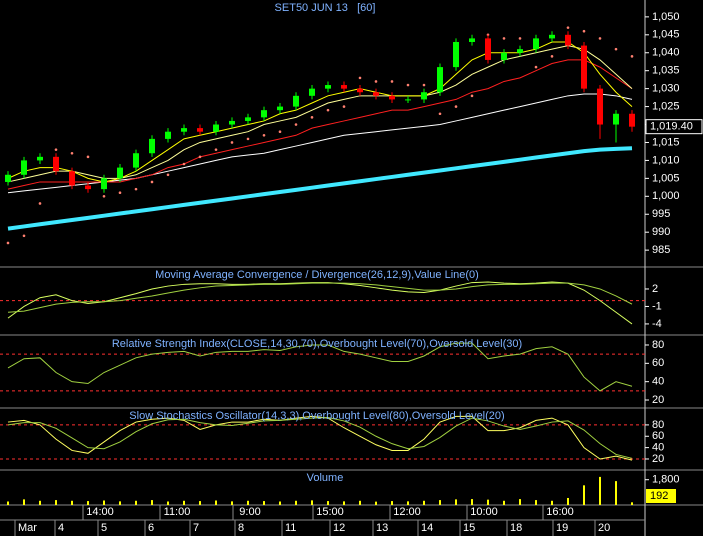  Describe the element at coordinates (666, 160) in the screenshot. I see `y-tick-label: 1,010` at that location.